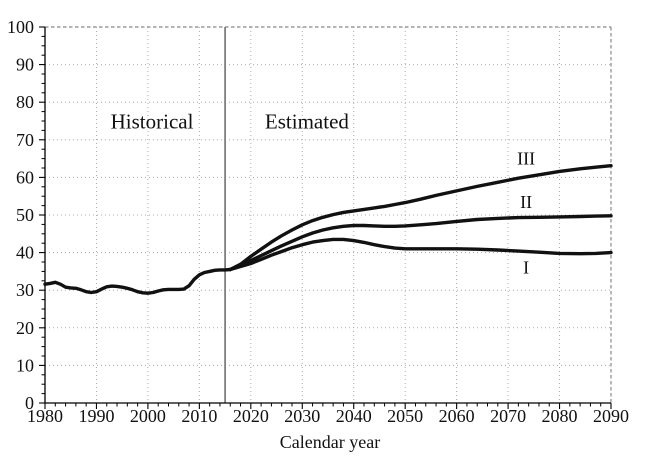 This screenshot has width=648, height=468. I want to click on series-label-I: I, so click(526, 268).